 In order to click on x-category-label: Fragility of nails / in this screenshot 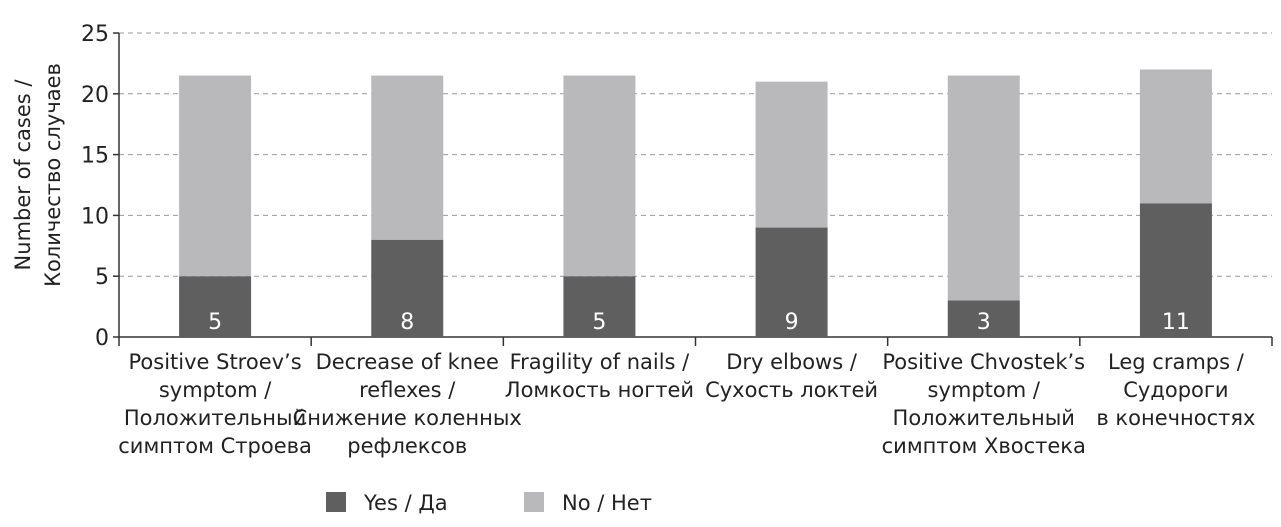, I will do `click(600, 362)`.